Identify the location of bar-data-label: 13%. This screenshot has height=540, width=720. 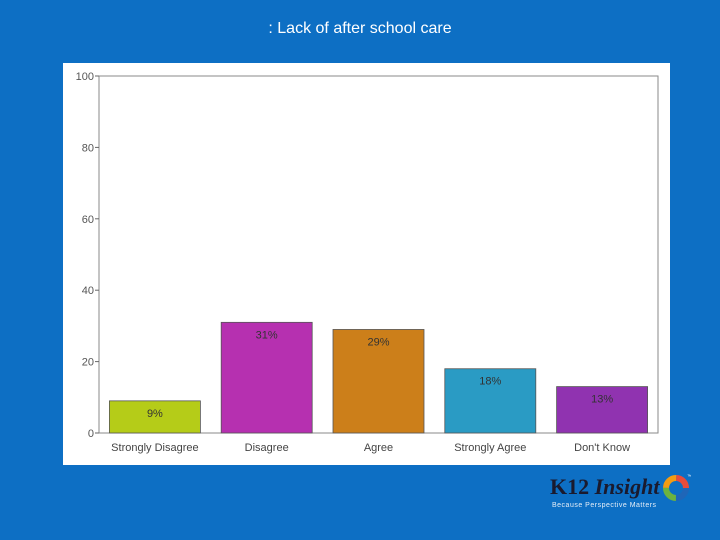
(602, 400).